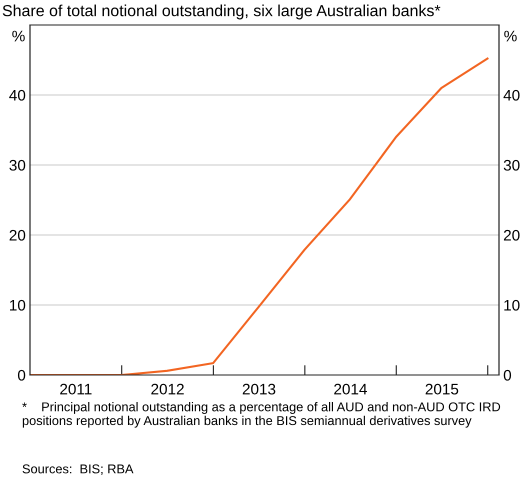  I want to click on source-note: Sources: BIS; RBA, so click(78, 469).